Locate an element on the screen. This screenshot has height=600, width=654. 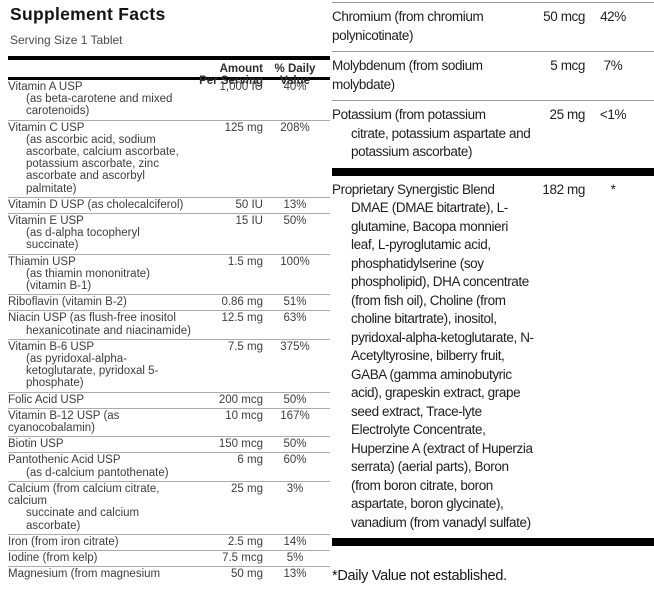
nutrient-name-line: (vitamin B-1) is located at coordinates (59, 286).